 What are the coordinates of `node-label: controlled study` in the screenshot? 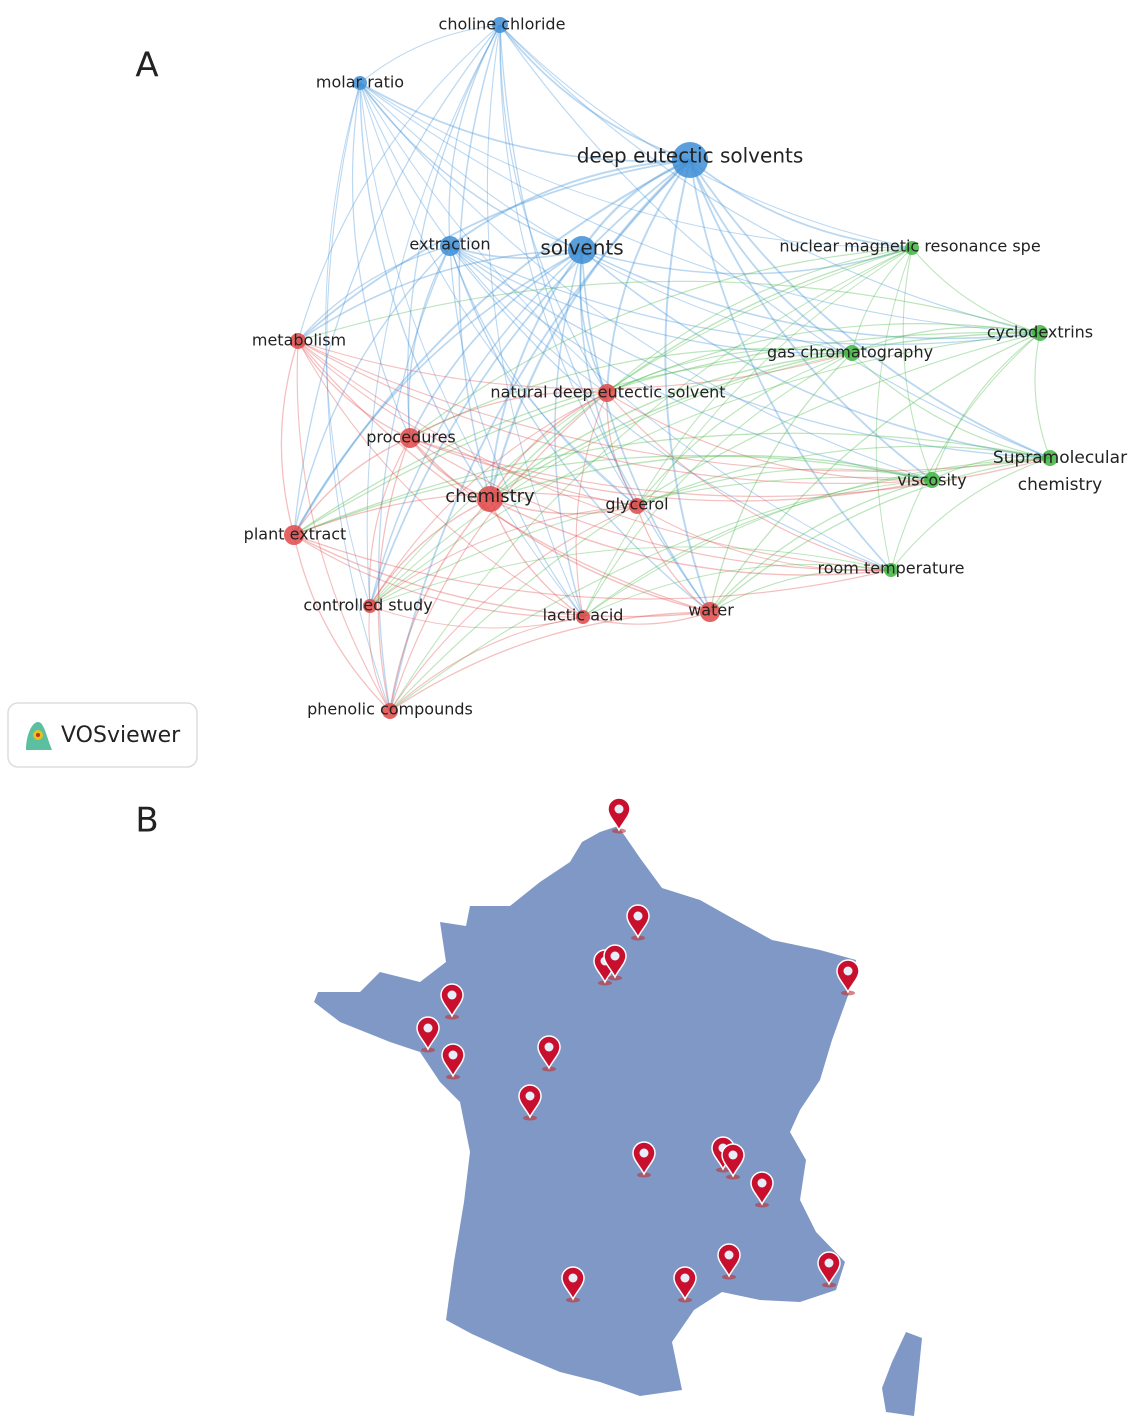 It's located at (367, 605).